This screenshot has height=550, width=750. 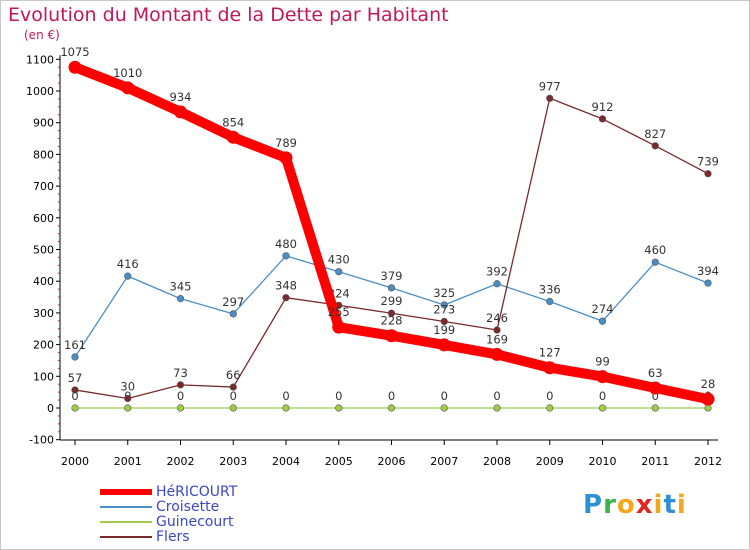 I want to click on logo-letter: t, so click(x=670, y=505).